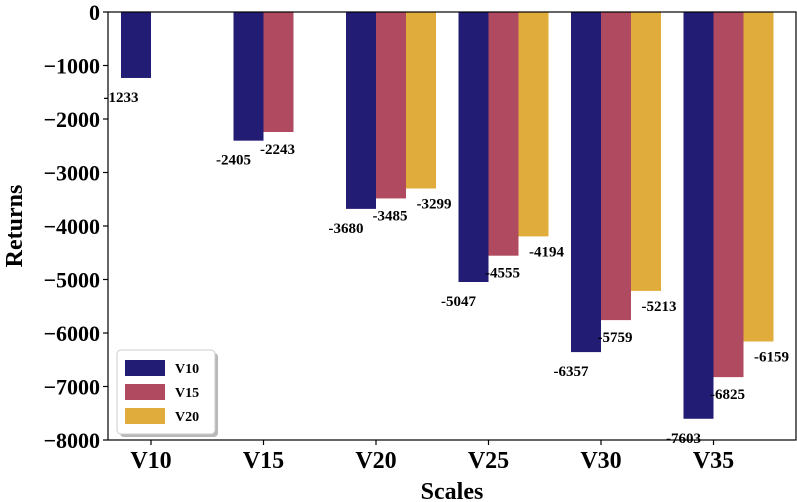 This screenshot has width=797, height=502. Describe the element at coordinates (248, 76) in the screenshot. I see `bar-v10-v15` at that location.